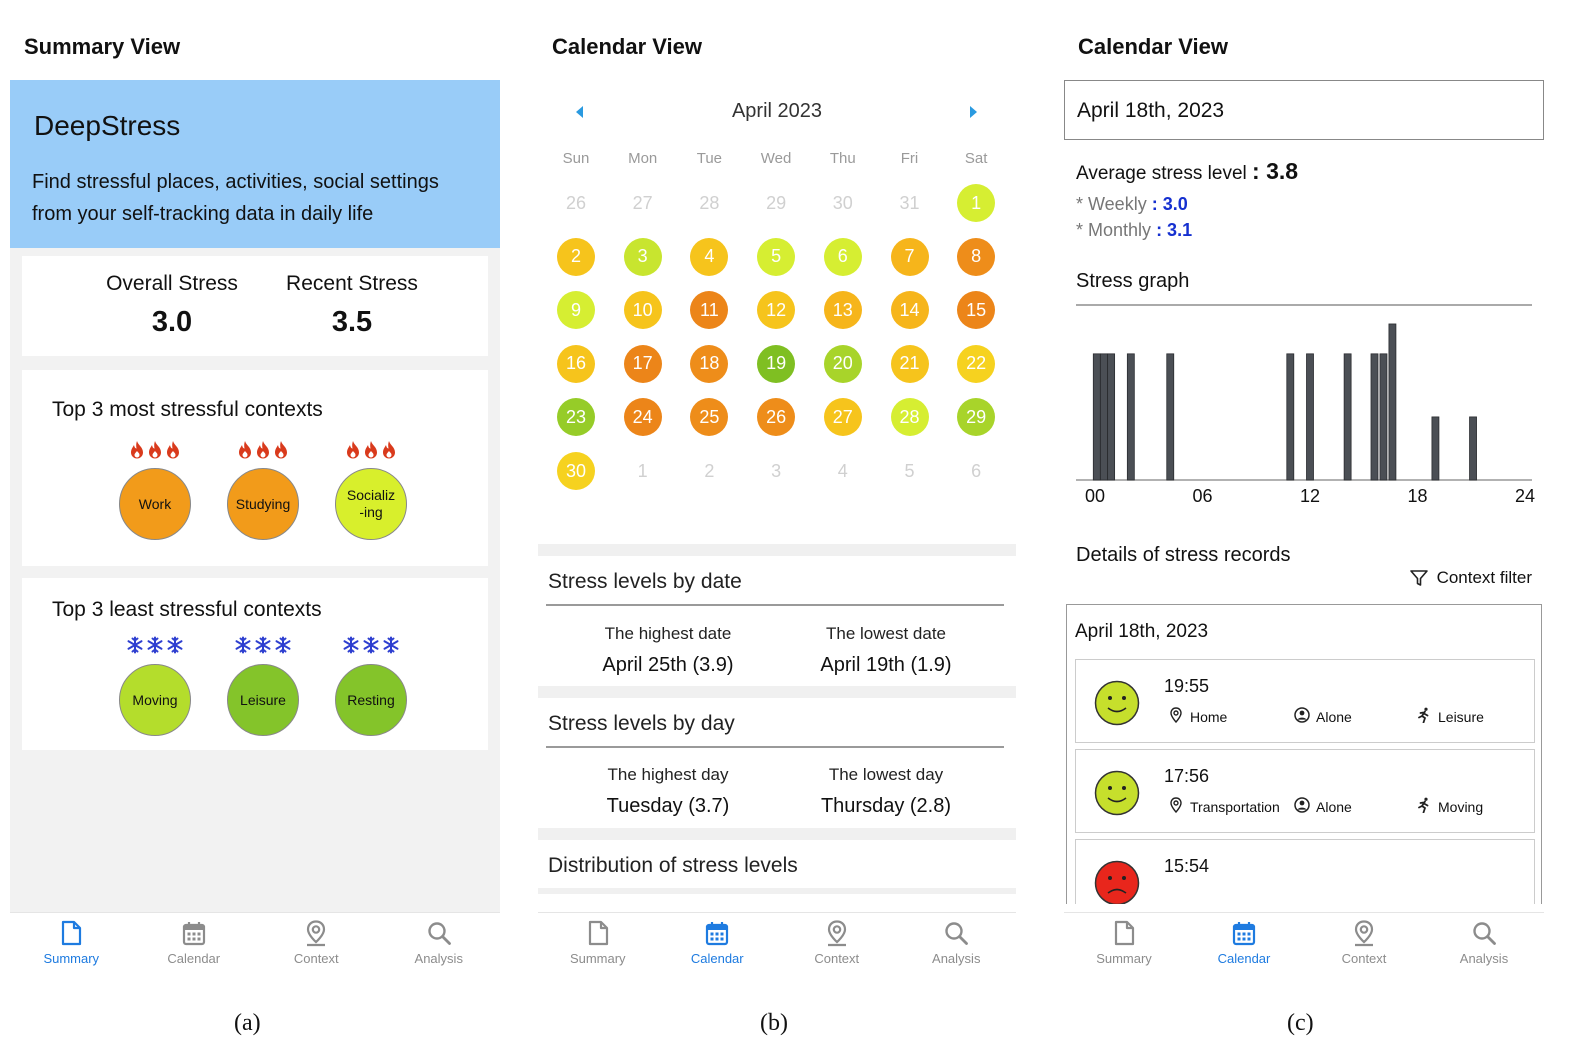 Image resolution: width=1594 pixels, height=1044 pixels. I want to click on calendar-day: 30, so click(576, 471).